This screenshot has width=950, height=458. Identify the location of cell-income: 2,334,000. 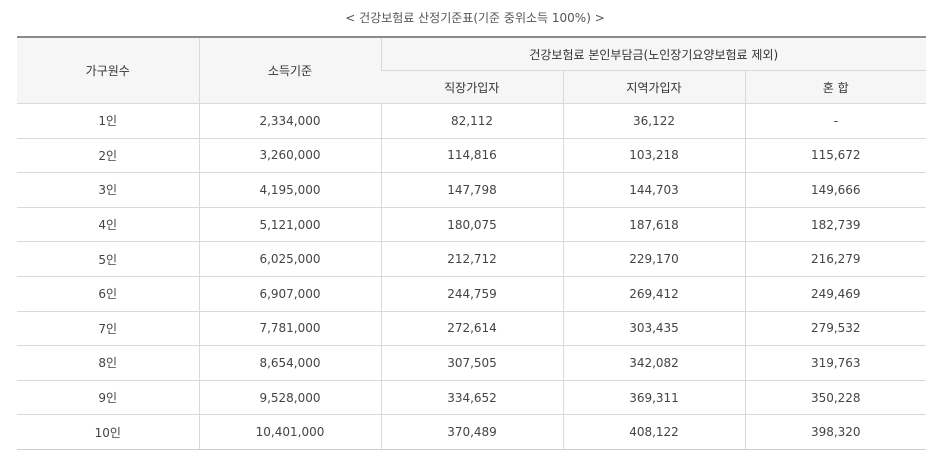
(289, 121).